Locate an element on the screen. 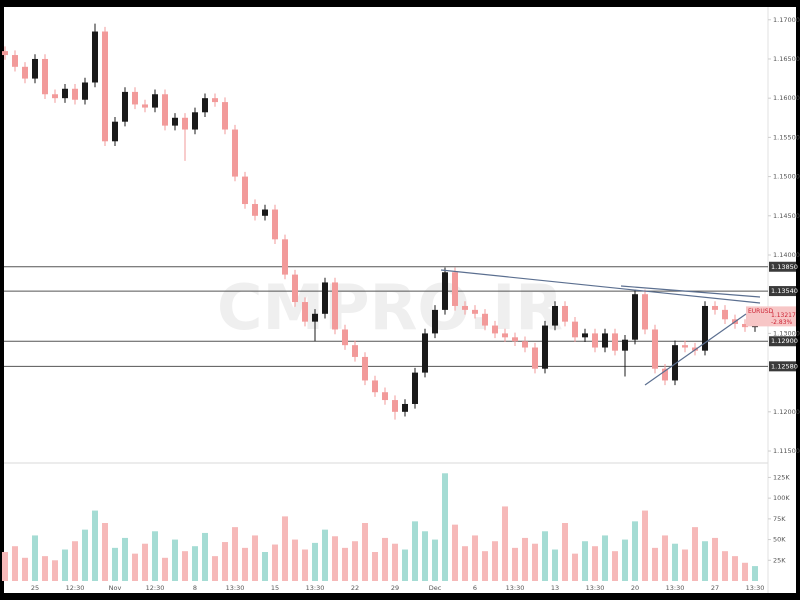  x-tick-label: Nov is located at coordinates (115, 588).